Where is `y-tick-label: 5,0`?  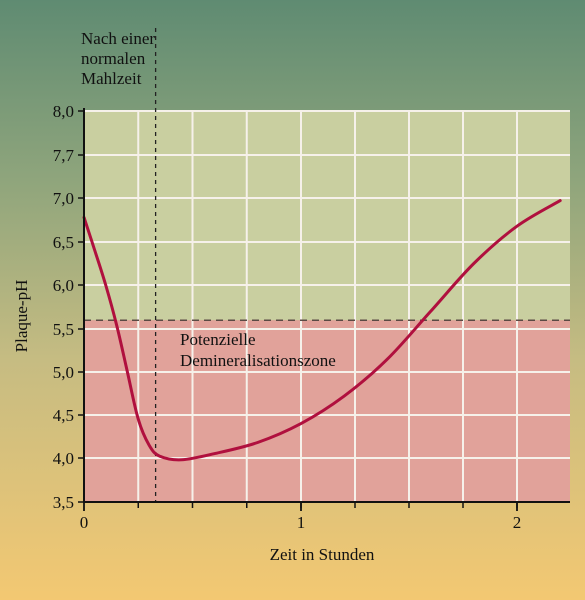
y-tick-label: 5,0 is located at coordinates (63, 372).